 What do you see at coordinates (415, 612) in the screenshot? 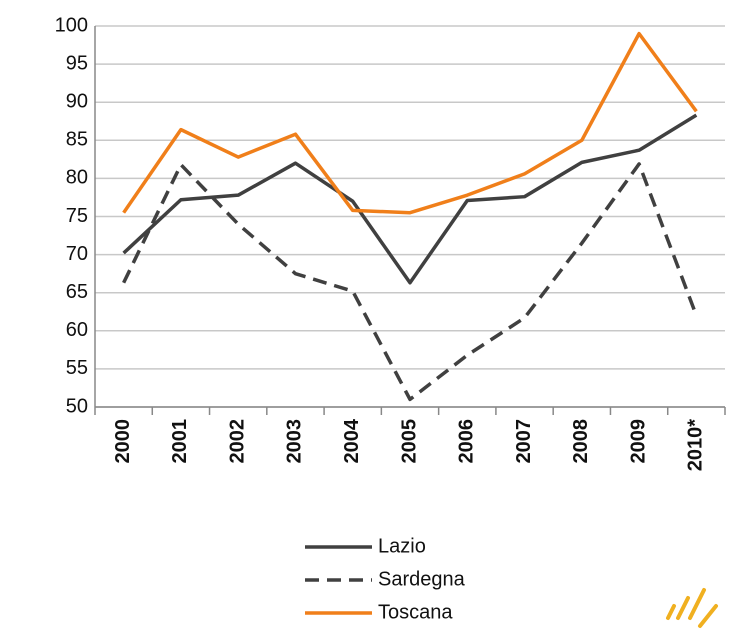
I see `legend-label: Toscana` at bounding box center [415, 612].